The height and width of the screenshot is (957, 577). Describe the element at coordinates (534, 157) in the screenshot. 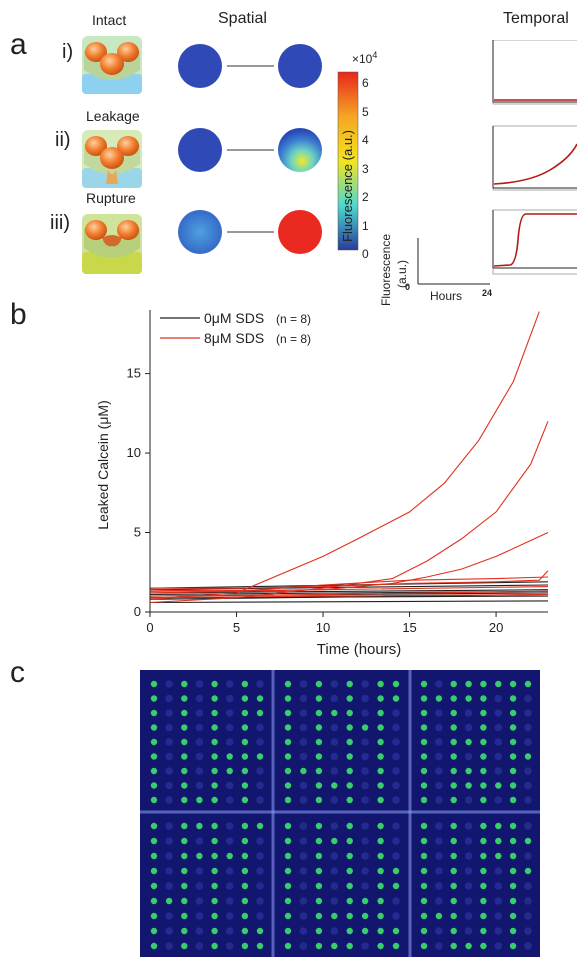

I see `temporal-plots` at that location.